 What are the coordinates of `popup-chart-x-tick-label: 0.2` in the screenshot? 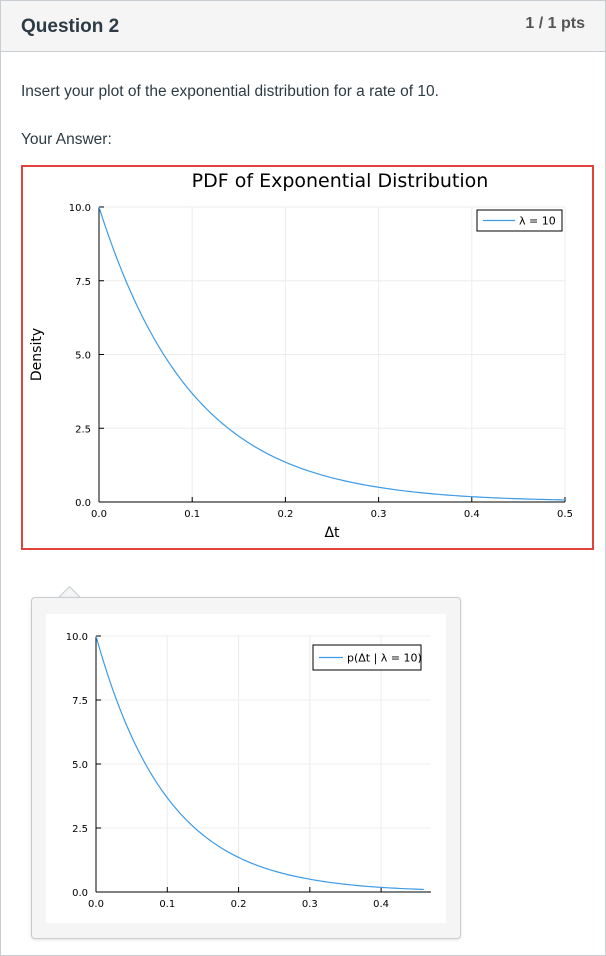 It's located at (239, 904).